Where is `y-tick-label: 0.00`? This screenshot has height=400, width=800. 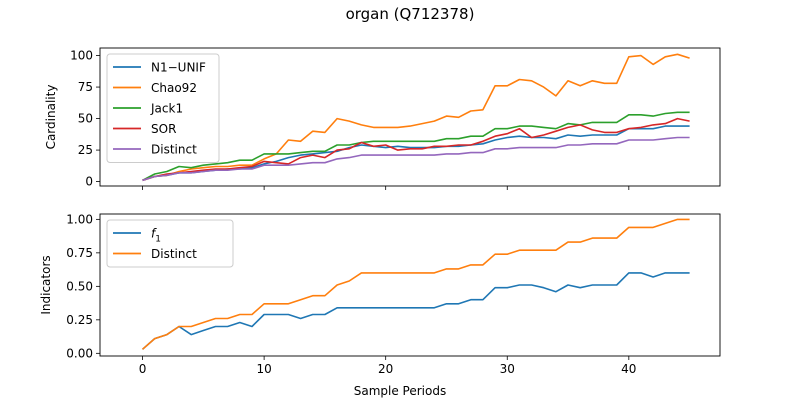 y-tick-label: 0.00 is located at coordinates (79, 353).